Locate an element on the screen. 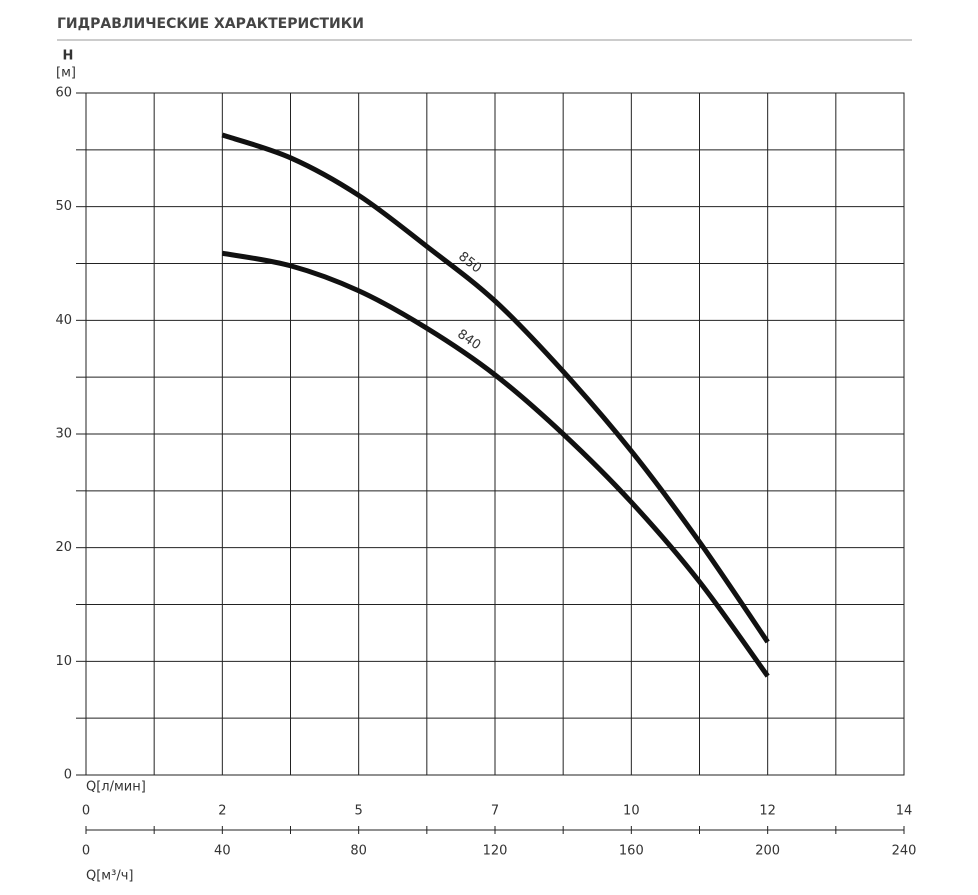 This screenshot has height=895, width=978. chart-title: ГИДРАВЛИЧЕСКИЕ ХАРАКТЕРИСТИКИ is located at coordinates (210, 24).